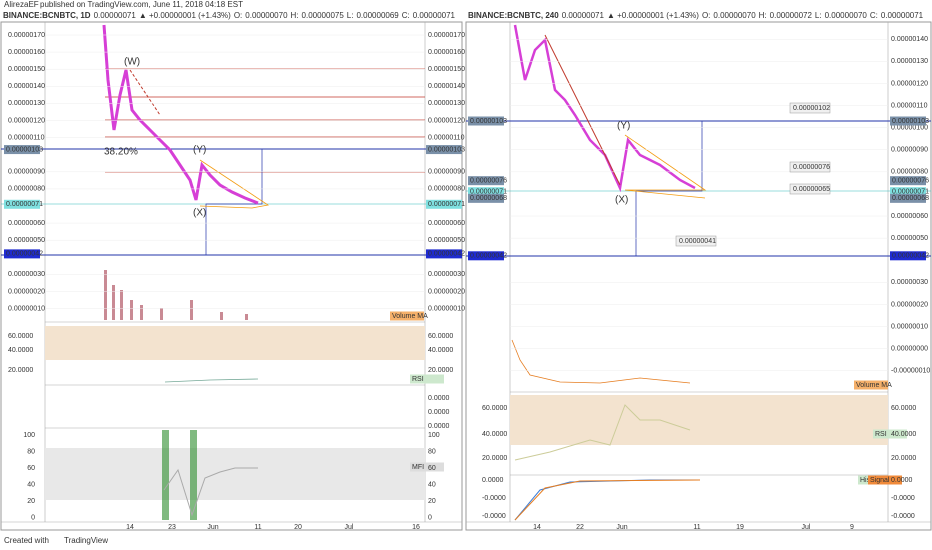 This screenshot has width=932, height=550. Describe the element at coordinates (377, 15) in the screenshot. I see `quote-l: 0.00000069` at that location.